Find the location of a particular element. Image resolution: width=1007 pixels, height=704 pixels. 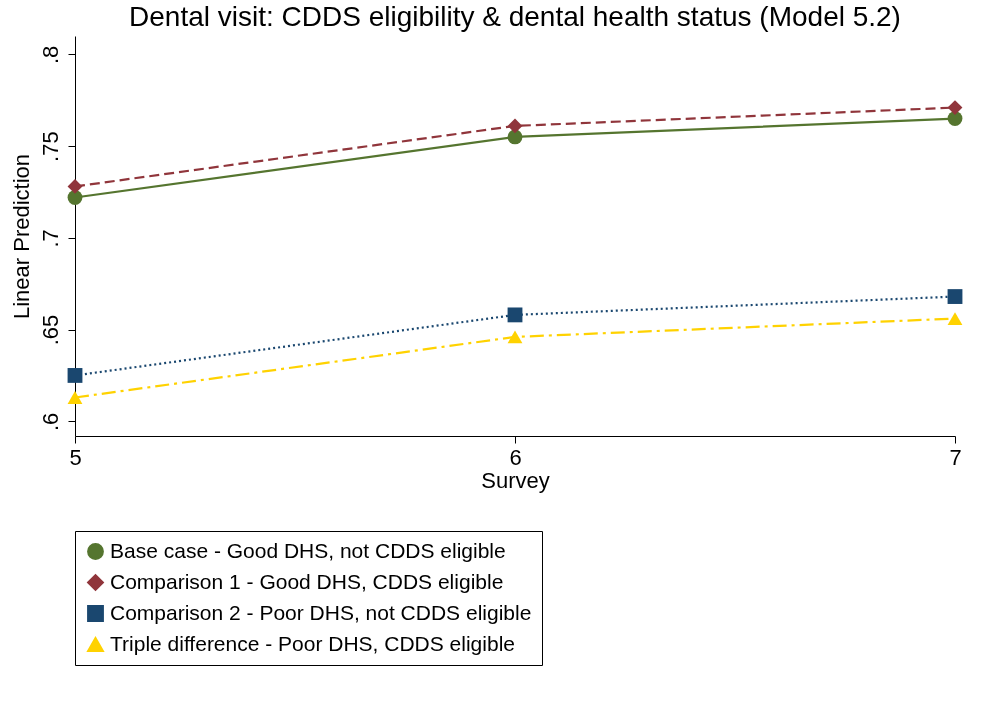

x-tick-label: 6 is located at coordinates (515, 457).